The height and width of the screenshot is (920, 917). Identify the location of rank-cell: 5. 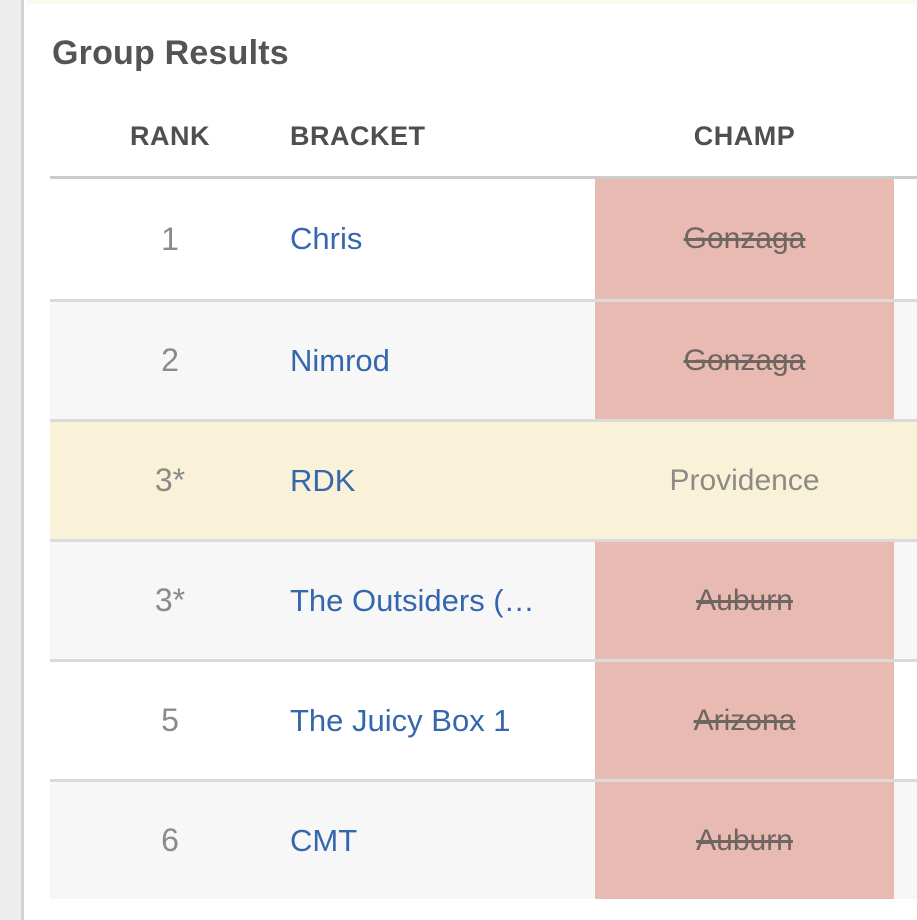
(170, 720).